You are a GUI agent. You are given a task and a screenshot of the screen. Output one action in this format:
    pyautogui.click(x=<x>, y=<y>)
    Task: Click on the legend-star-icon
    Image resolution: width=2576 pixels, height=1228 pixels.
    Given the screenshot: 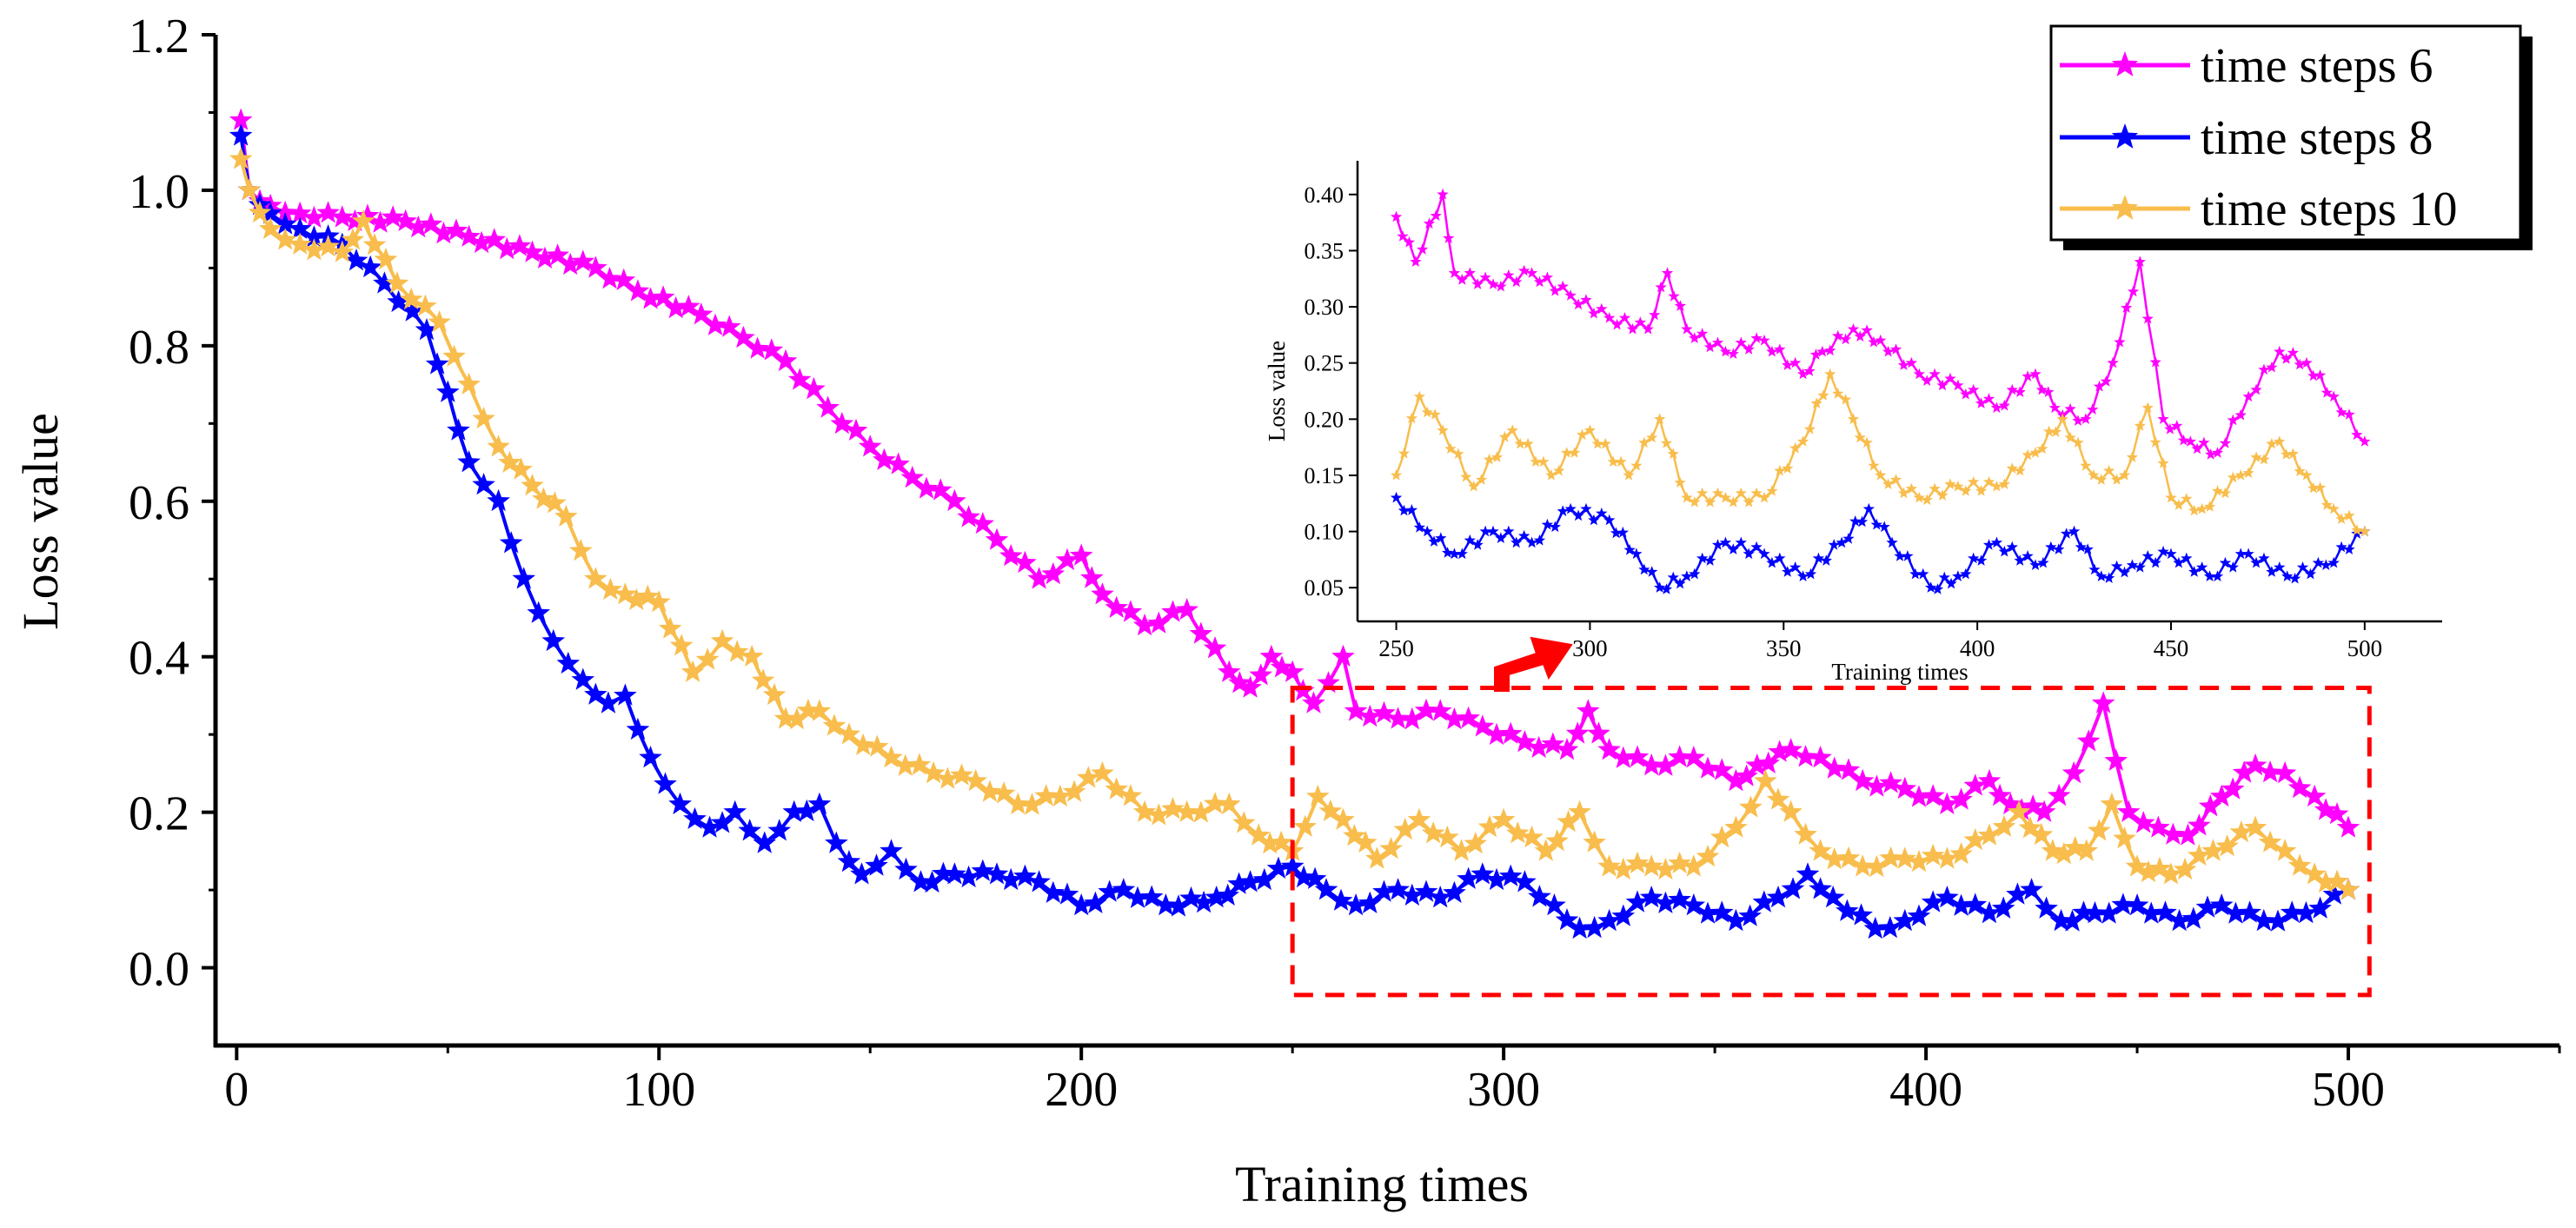 What is the action you would take?
    pyautogui.click(x=2125, y=63)
    